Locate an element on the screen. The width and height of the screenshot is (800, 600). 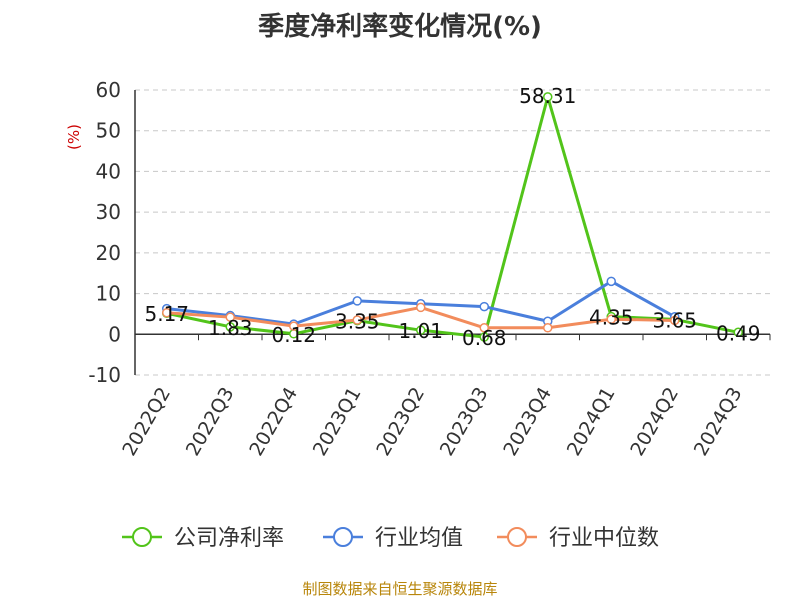
data-label: 3.65 is located at coordinates (674, 320).